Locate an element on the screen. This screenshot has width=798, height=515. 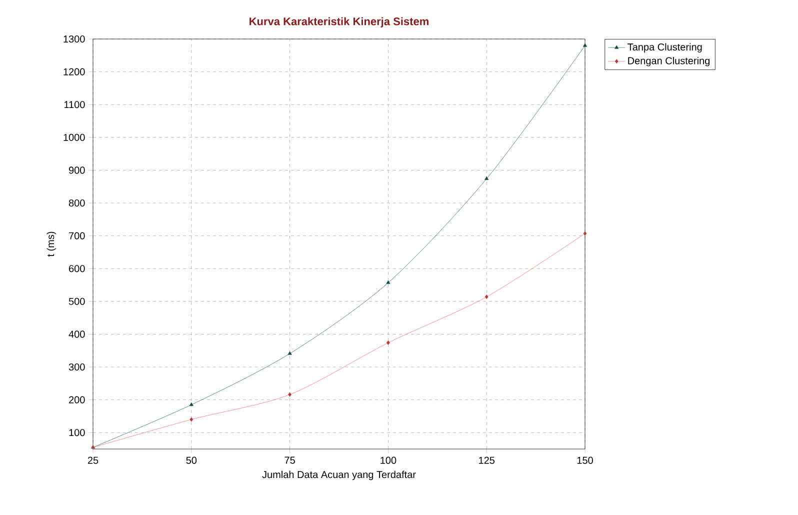
y-tick-label: 100 is located at coordinates (77, 432).